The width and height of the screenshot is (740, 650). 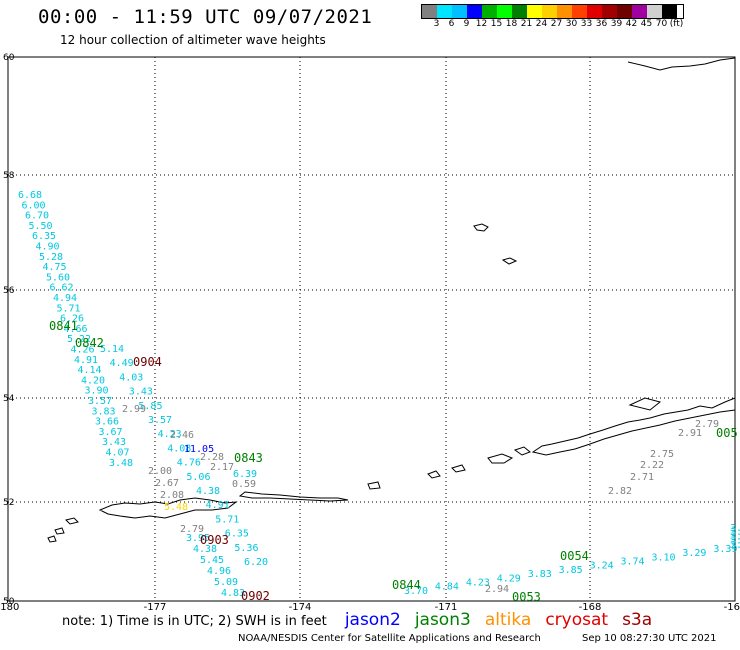 What do you see at coordinates (574, 556) in the screenshot?
I see `pass-time-label: 0054` at bounding box center [574, 556].